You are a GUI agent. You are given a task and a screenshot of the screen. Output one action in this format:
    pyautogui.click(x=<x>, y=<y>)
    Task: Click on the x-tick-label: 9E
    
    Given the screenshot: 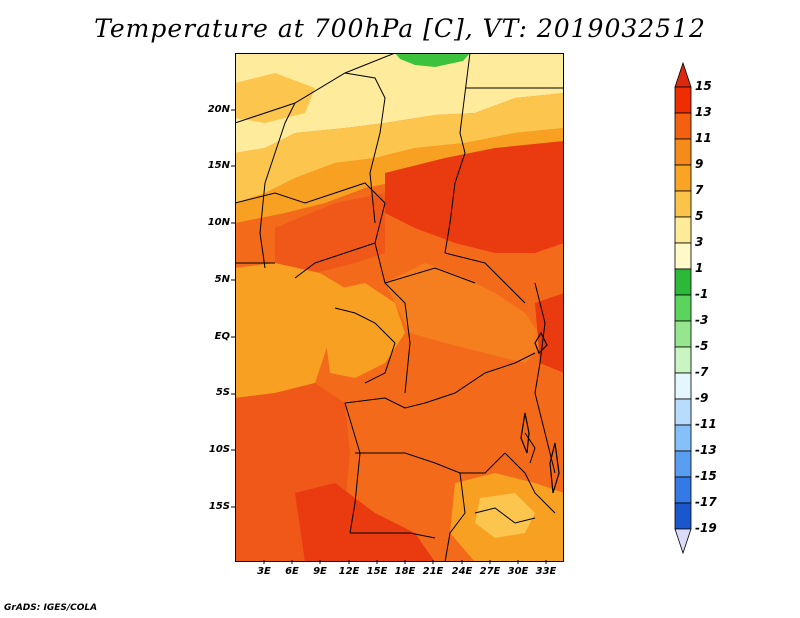 What is the action you would take?
    pyautogui.click(x=320, y=571)
    